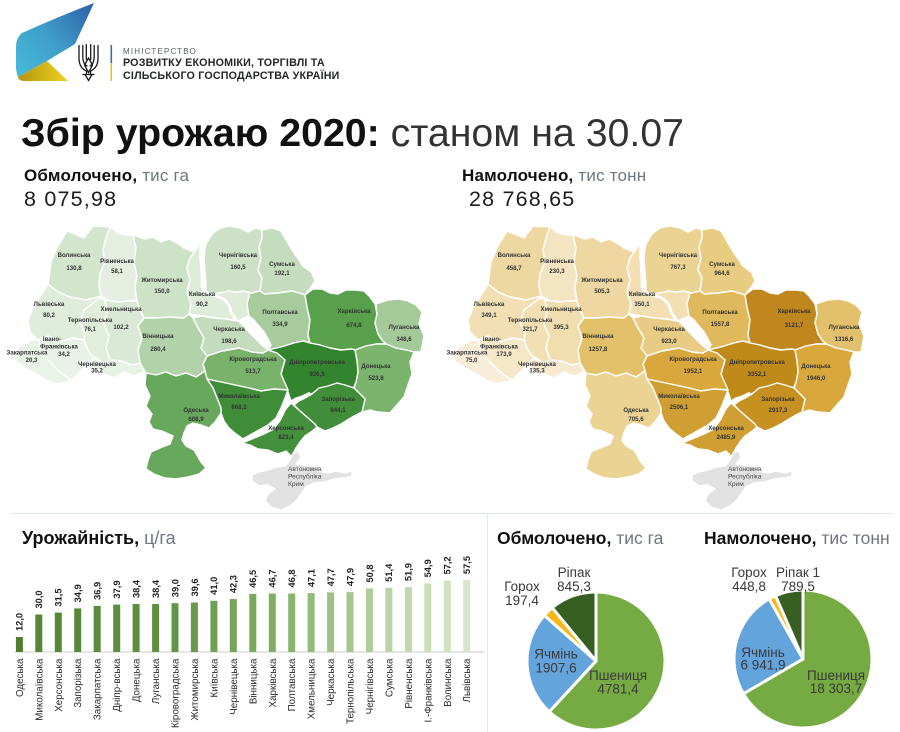  Describe the element at coordinates (39, 599) in the screenshot. I see `svg-text: 30,0` at that location.